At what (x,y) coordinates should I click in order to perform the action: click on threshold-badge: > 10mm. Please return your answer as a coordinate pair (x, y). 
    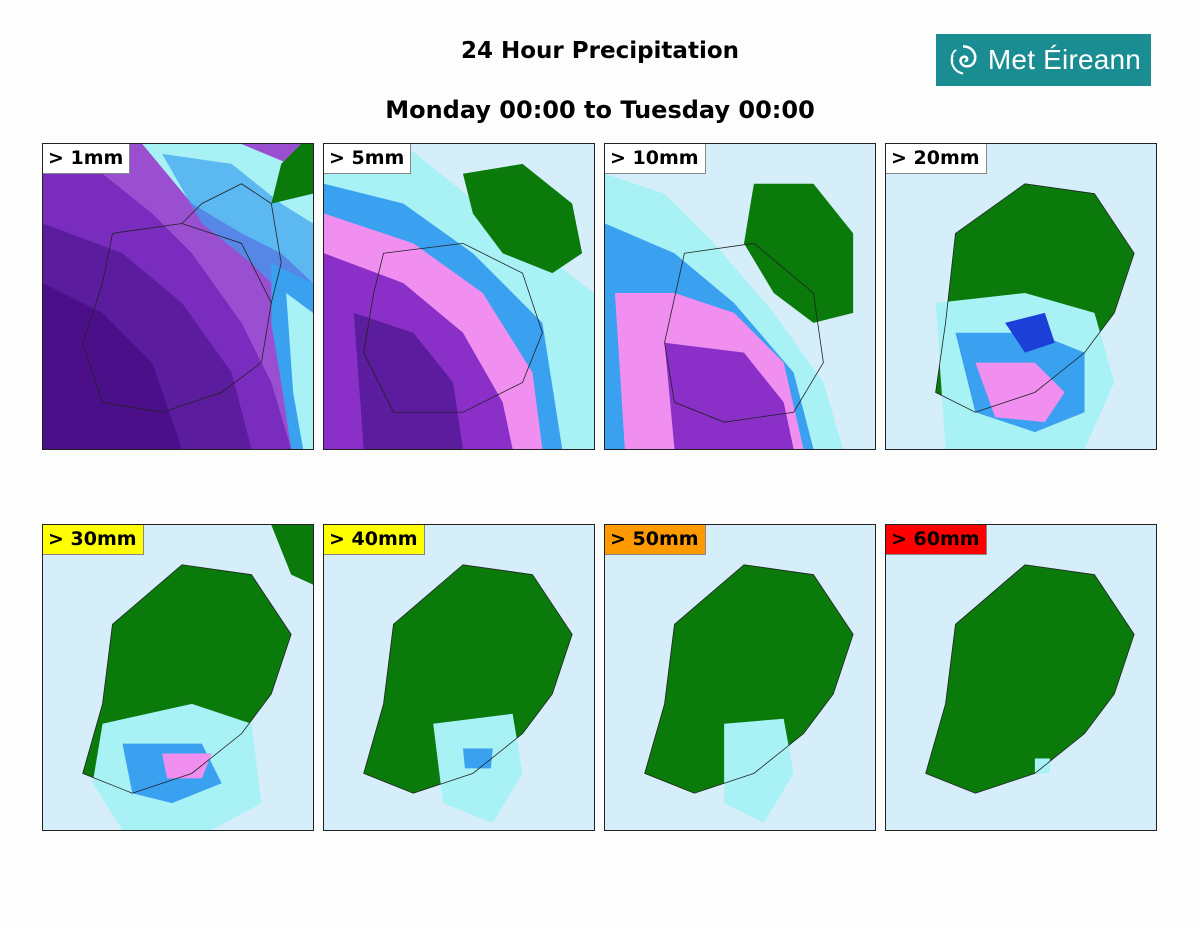
    Looking at the image, I should click on (655, 159).